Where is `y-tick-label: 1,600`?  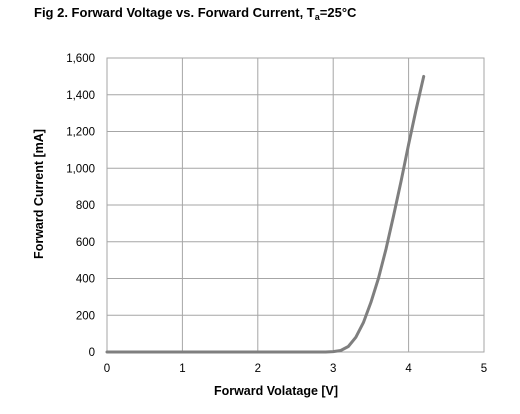 y-tick-label: 1,600 is located at coordinates (80, 59).